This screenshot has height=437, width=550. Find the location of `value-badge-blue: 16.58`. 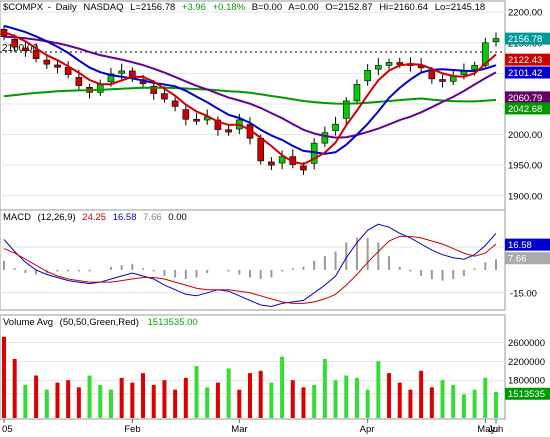

value-badge-blue: 16.58 is located at coordinates (527, 244).